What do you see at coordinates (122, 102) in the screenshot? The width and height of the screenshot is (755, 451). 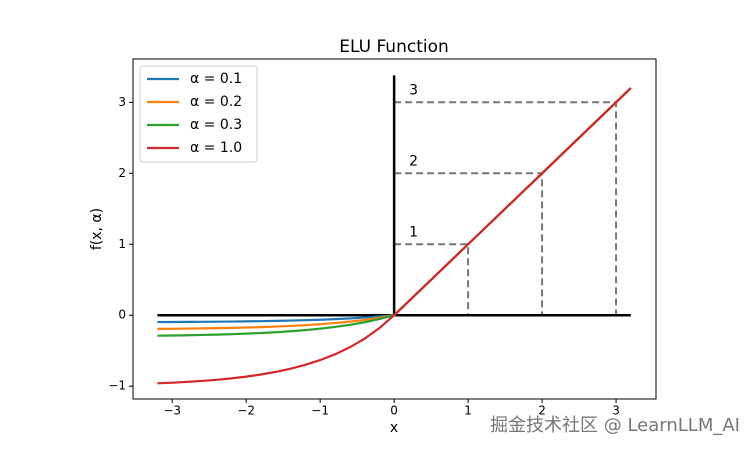 I see `y-tick-label: 3` at bounding box center [122, 102].